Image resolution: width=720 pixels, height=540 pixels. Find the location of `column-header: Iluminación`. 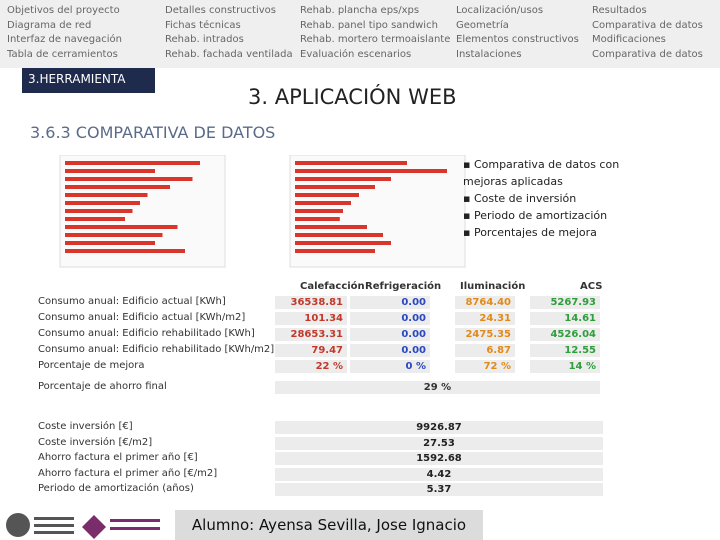

column-header: Iluminación is located at coordinates (493, 286).